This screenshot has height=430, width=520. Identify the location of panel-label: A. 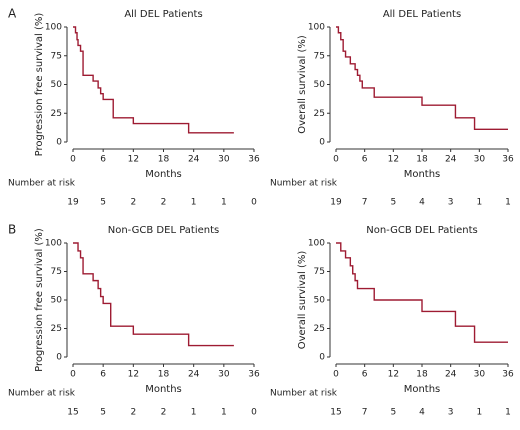
(12, 14).